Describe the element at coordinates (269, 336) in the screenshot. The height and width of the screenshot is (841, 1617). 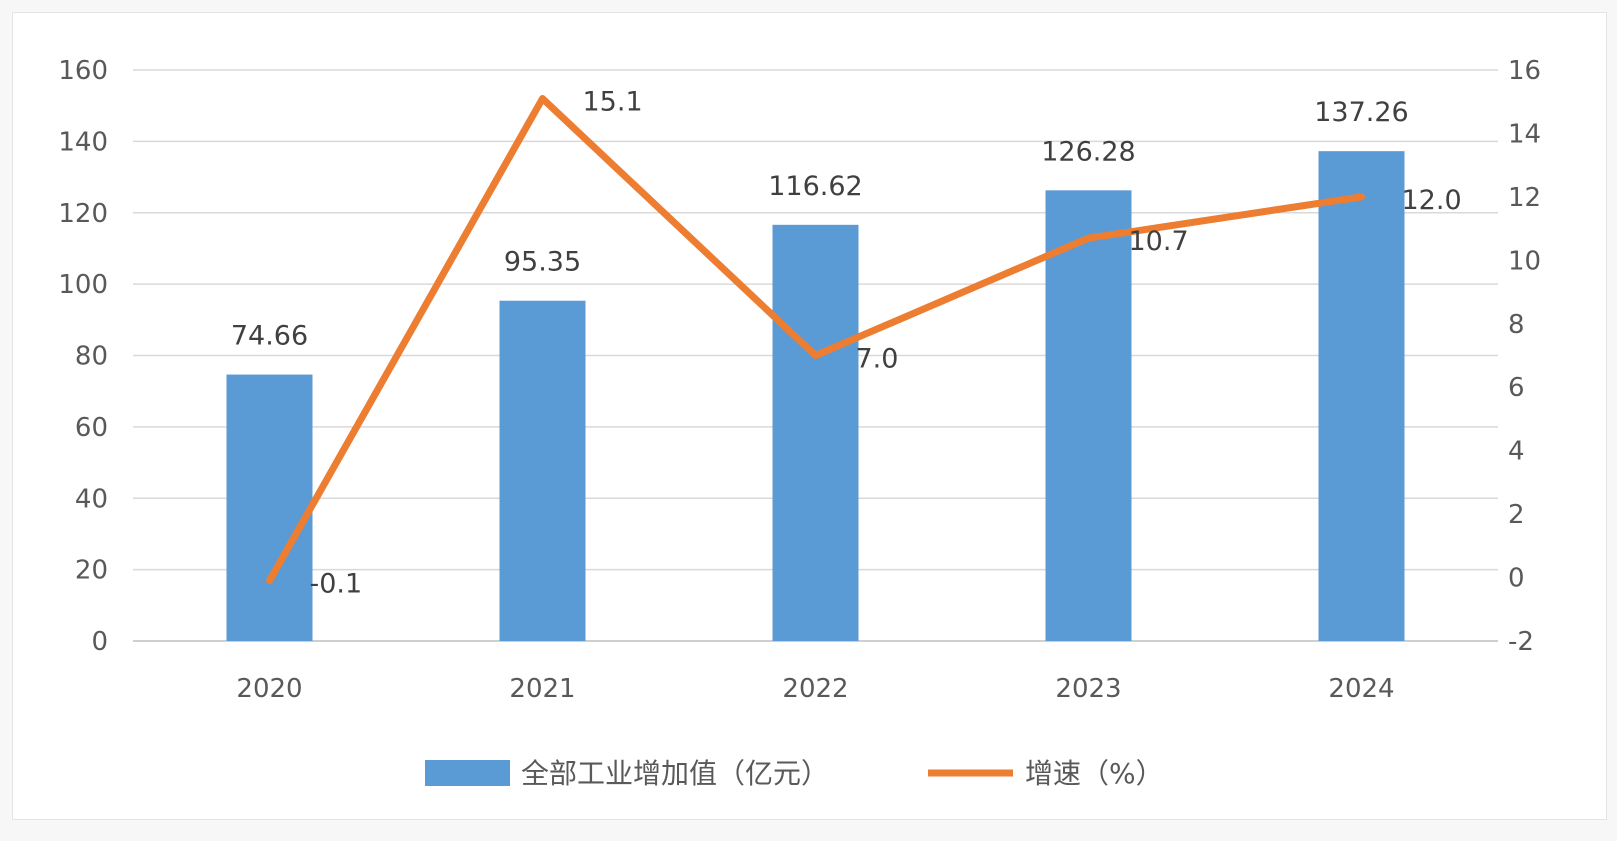
I see `bar-data-label: 74.66` at that location.